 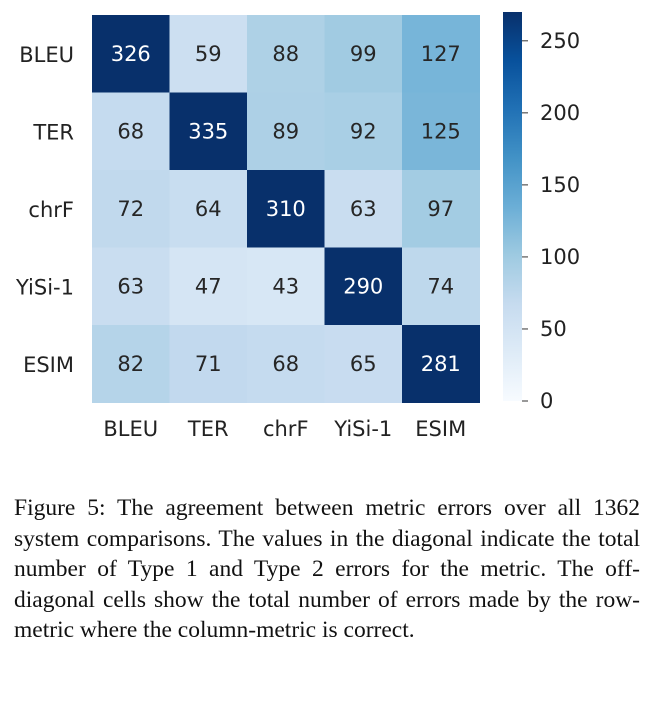 I want to click on heatmap-cell-ESIM-chrF, so click(x=286, y=364).